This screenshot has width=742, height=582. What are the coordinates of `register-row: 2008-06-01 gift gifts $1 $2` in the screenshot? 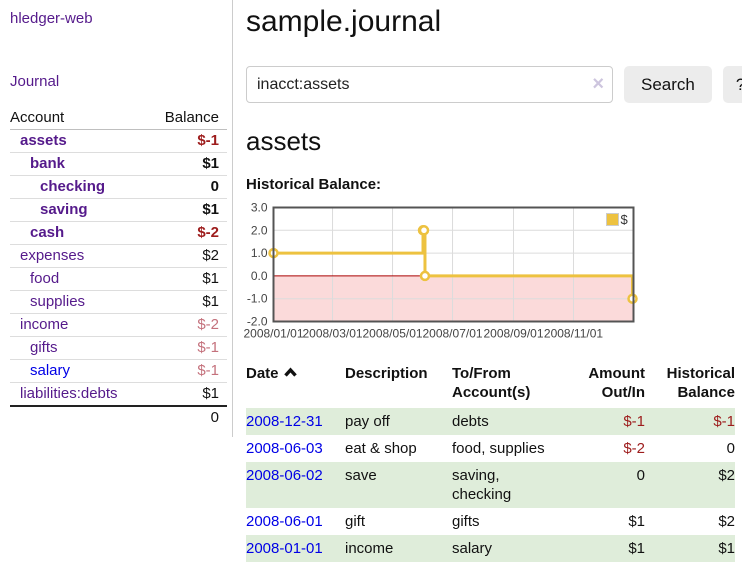 It's located at (490, 521).